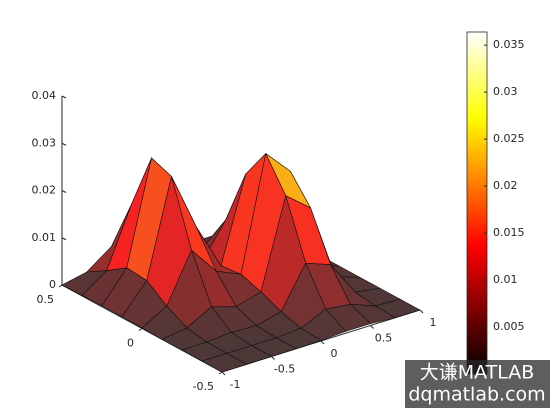 Image resolution: width=560 pixels, height=420 pixels. Describe the element at coordinates (44, 142) in the screenshot. I see `z-tick-label: 0.03` at that location.